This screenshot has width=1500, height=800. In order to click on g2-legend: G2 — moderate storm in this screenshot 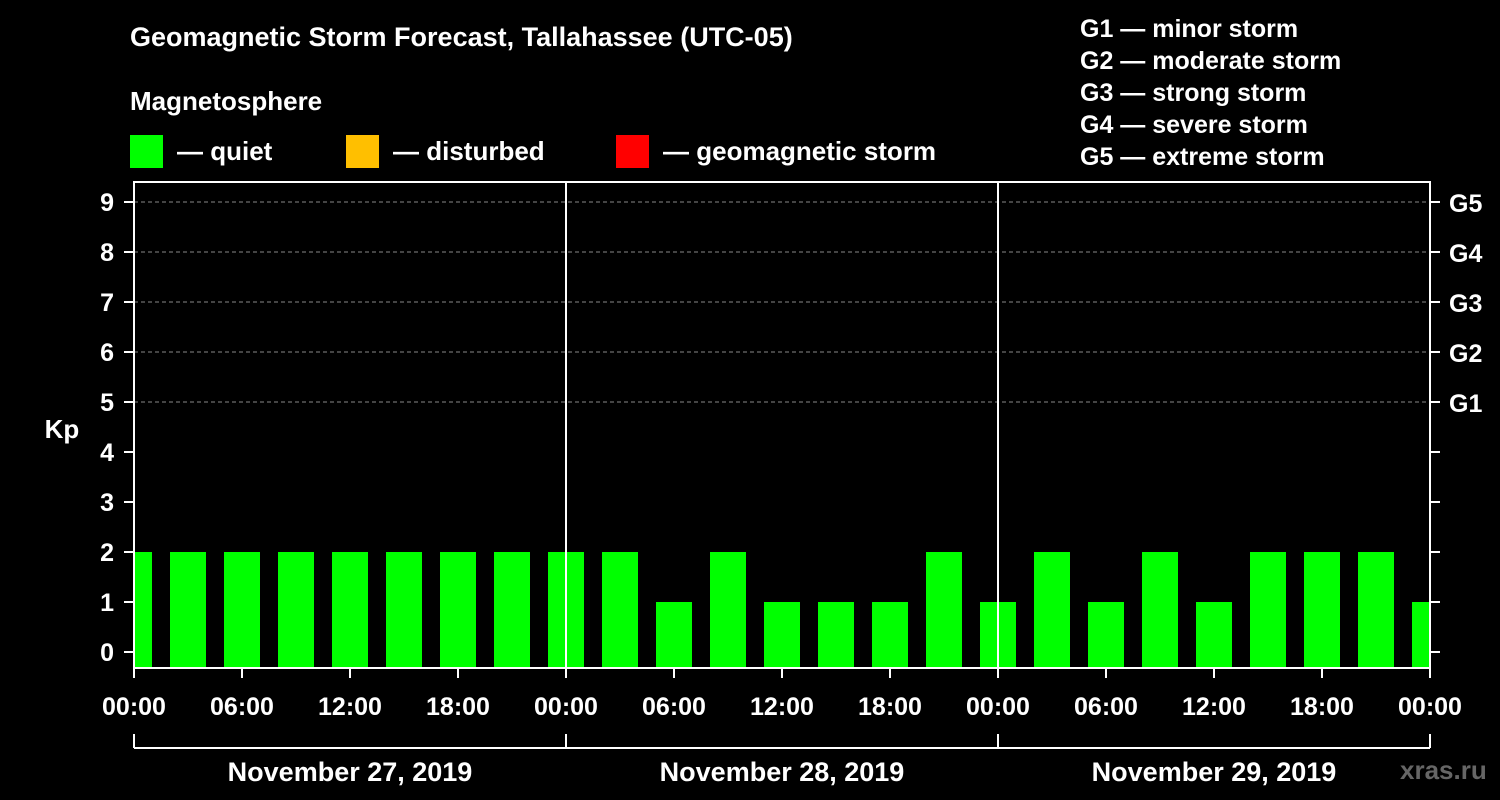, I will do `click(1211, 61)`.